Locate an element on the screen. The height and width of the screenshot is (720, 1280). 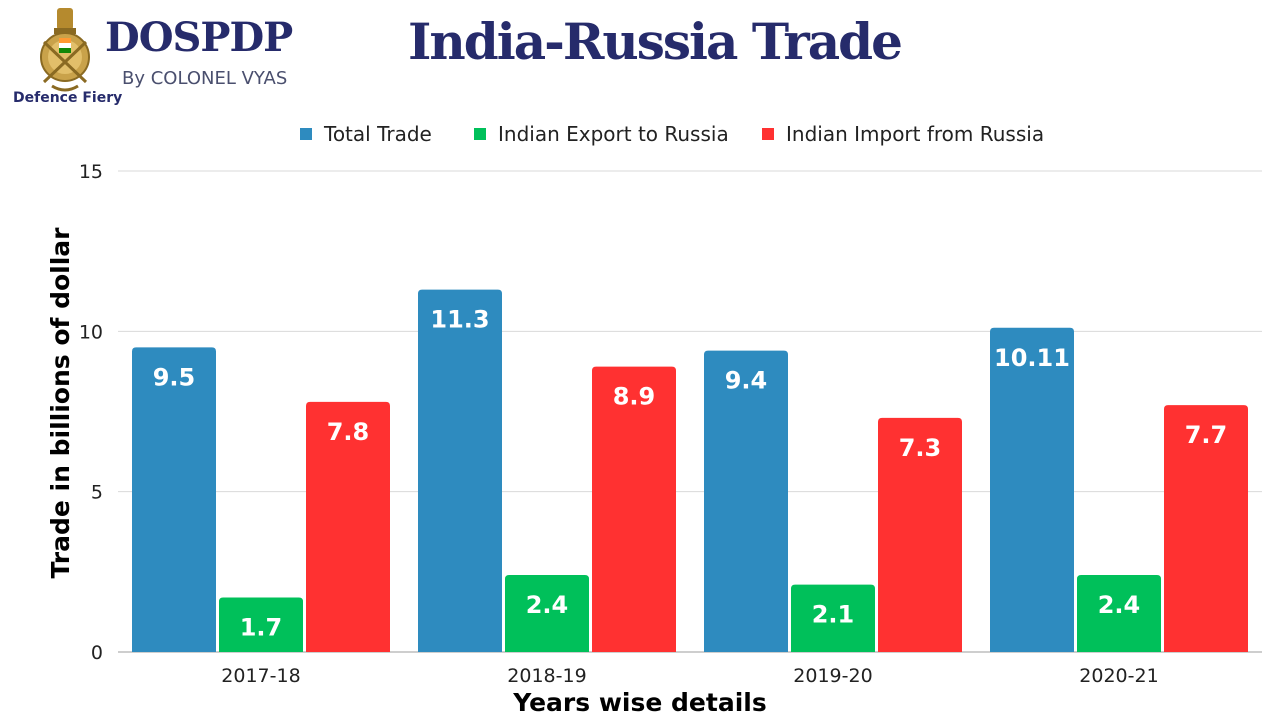
data-label: 9.4 is located at coordinates (746, 381).